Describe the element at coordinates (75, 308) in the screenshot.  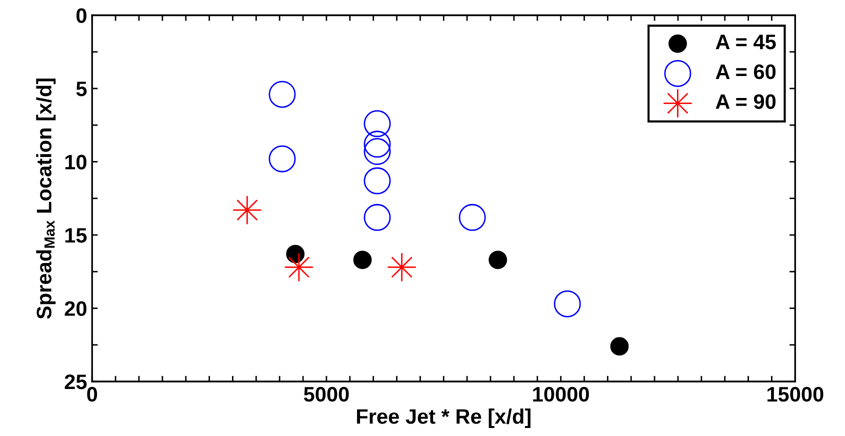
I see `y-tick-label: 20` at that location.